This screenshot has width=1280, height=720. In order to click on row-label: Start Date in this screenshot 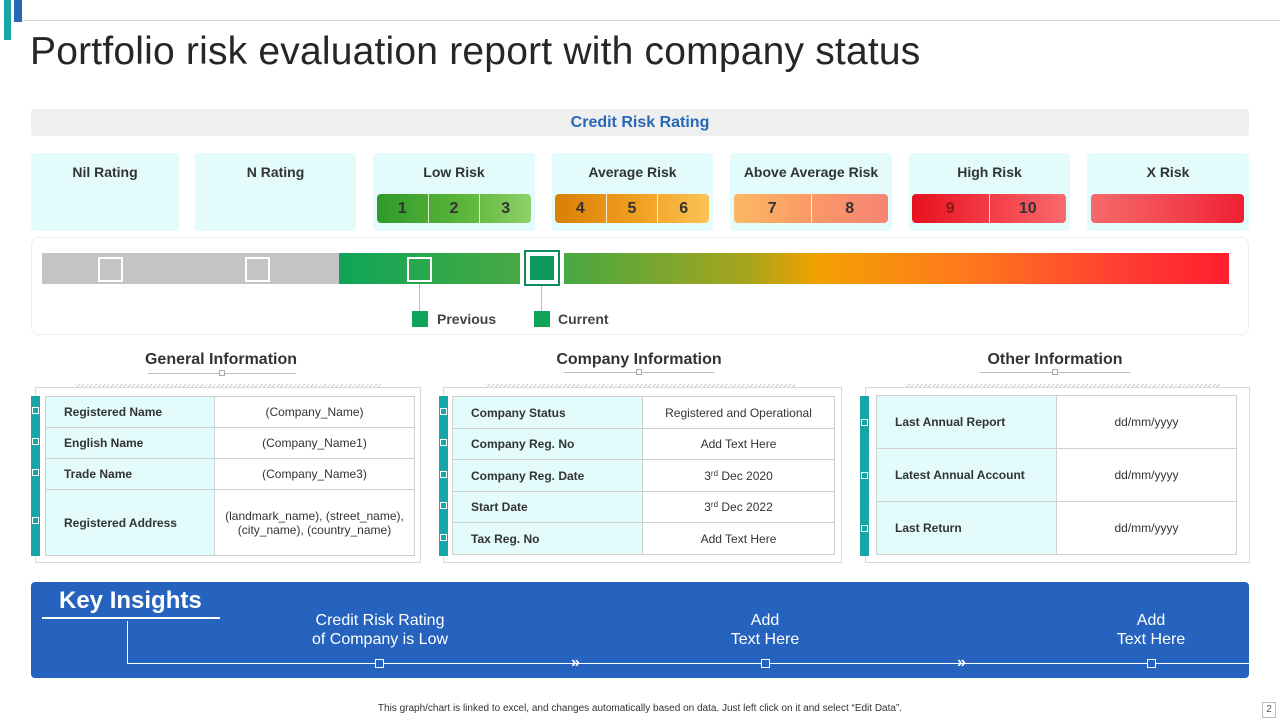, I will do `click(547, 507)`.